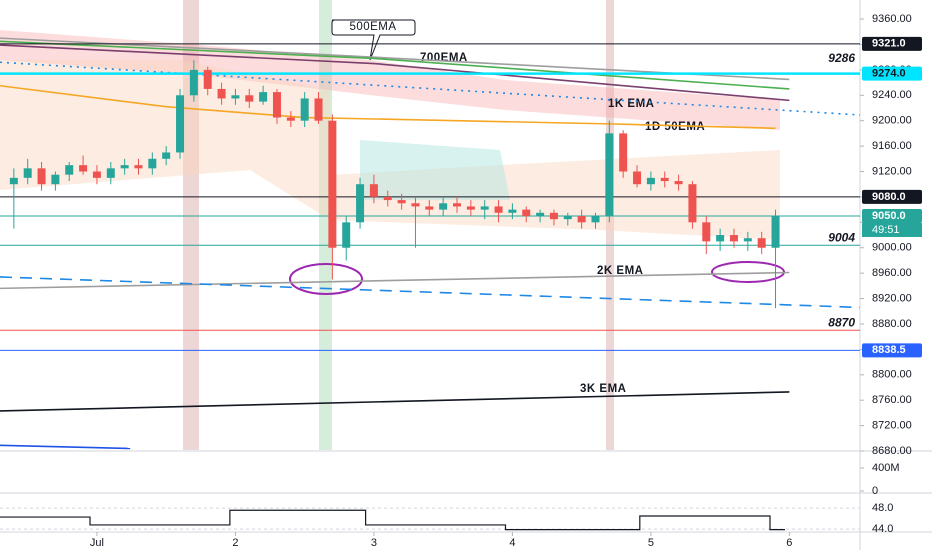 The width and height of the screenshot is (932, 550). What do you see at coordinates (889, 74) in the screenshot?
I see `price-label: 9274.0` at bounding box center [889, 74].